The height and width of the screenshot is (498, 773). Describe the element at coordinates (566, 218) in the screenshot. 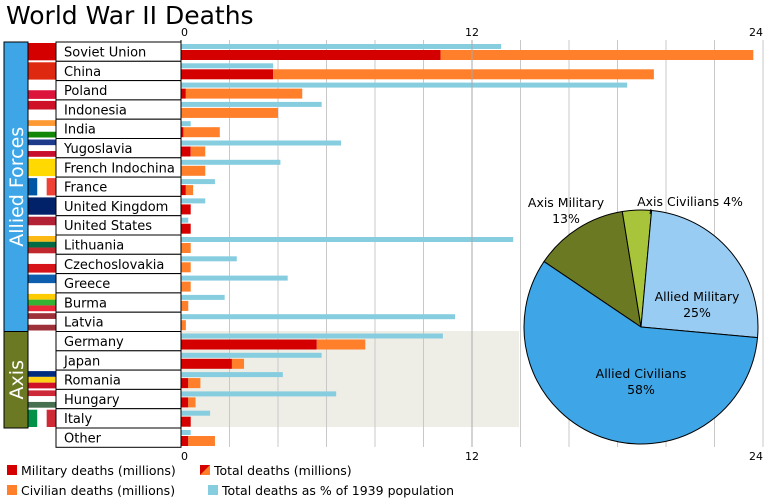

I see `pie-label-value: 13%` at that location.